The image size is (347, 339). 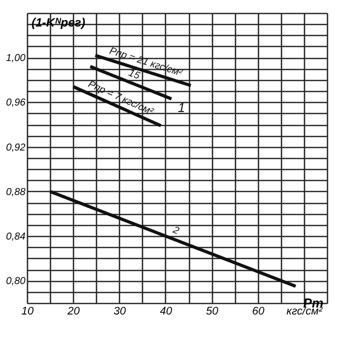 I want to click on x-tick-label: 10, so click(x=27, y=312).